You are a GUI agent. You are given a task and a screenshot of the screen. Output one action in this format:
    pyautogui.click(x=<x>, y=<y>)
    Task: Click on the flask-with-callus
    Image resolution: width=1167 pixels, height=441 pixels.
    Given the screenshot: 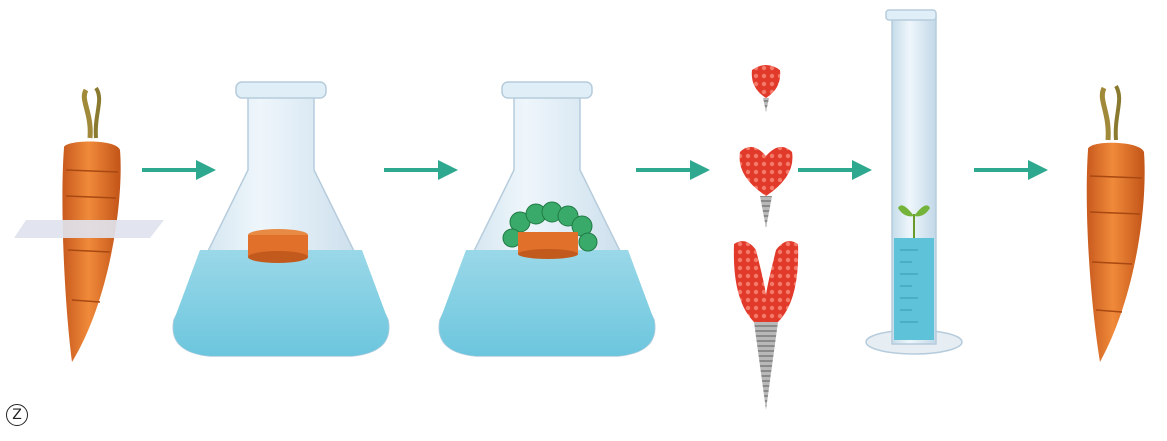 What is the action you would take?
    pyautogui.click(x=547, y=219)
    